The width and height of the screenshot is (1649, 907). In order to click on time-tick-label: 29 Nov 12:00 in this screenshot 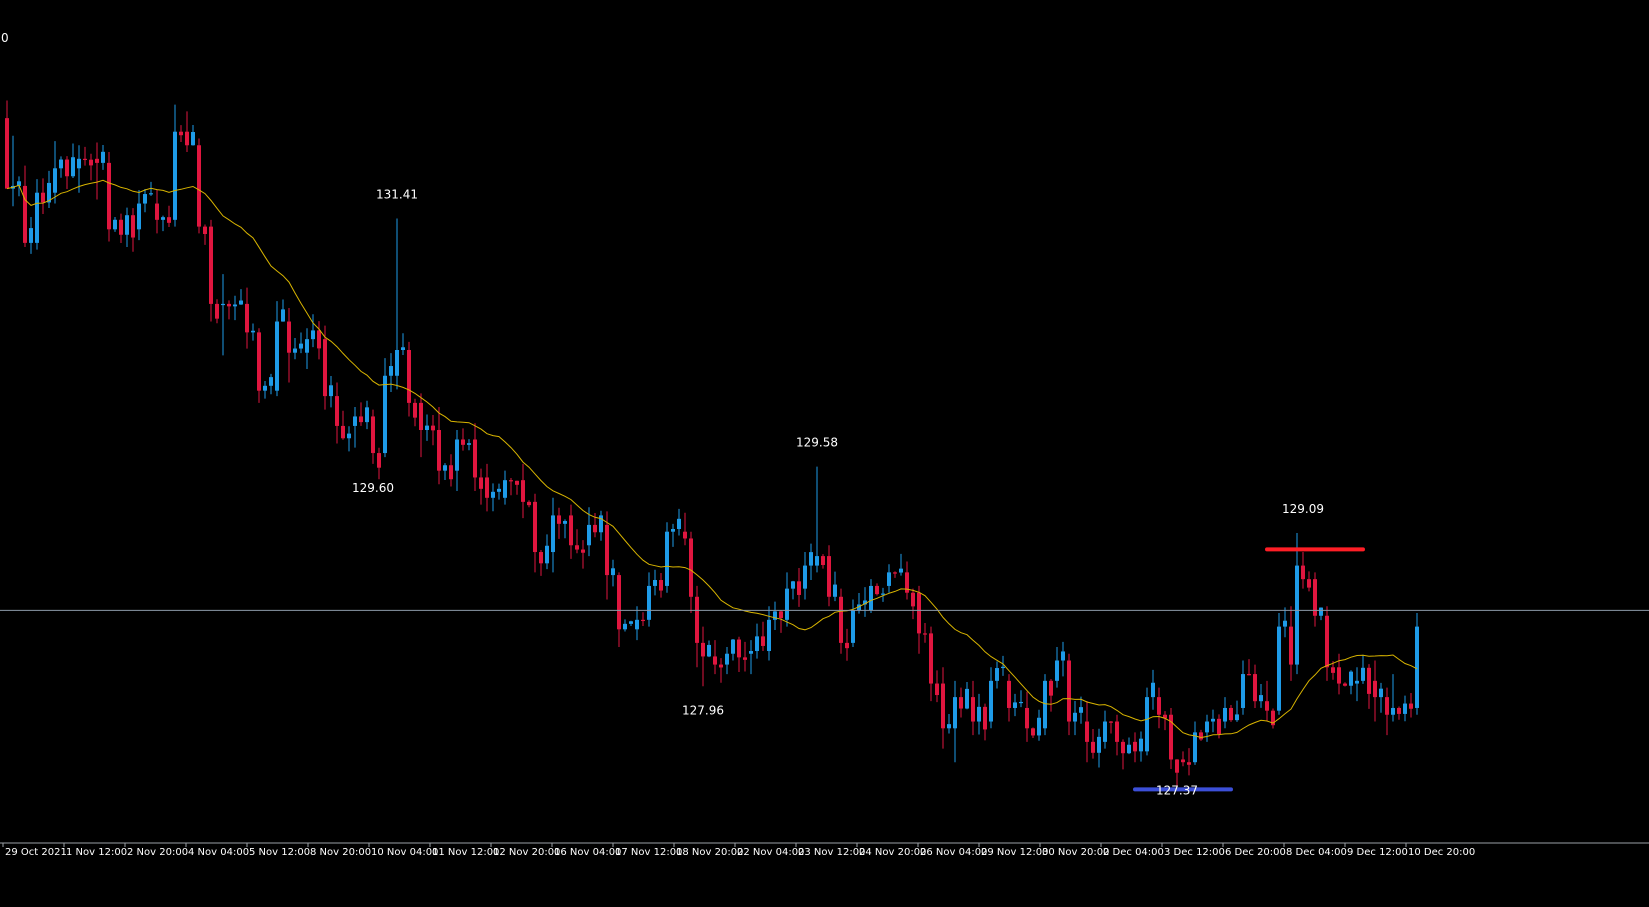, I will do `click(1014, 852)`.